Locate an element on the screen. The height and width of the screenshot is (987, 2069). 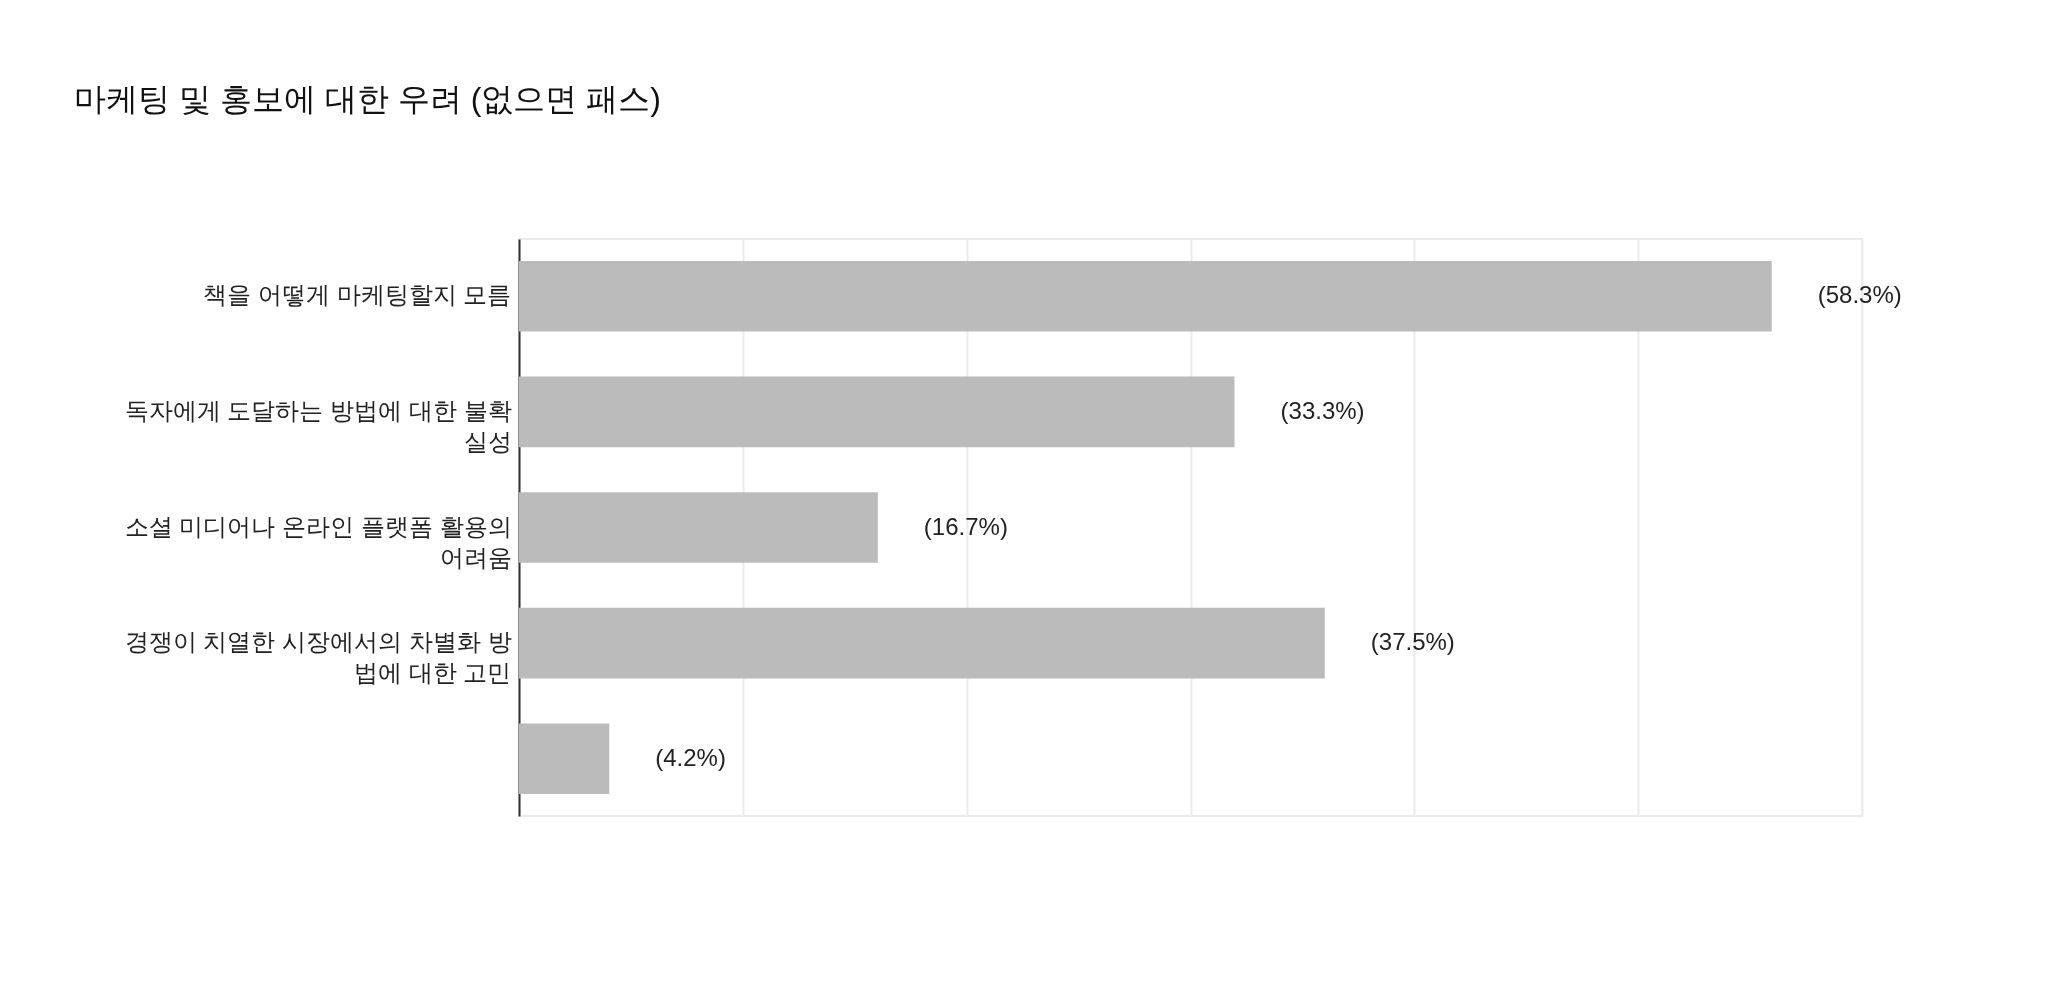
data-label: (37.5%) is located at coordinates (1412, 642).